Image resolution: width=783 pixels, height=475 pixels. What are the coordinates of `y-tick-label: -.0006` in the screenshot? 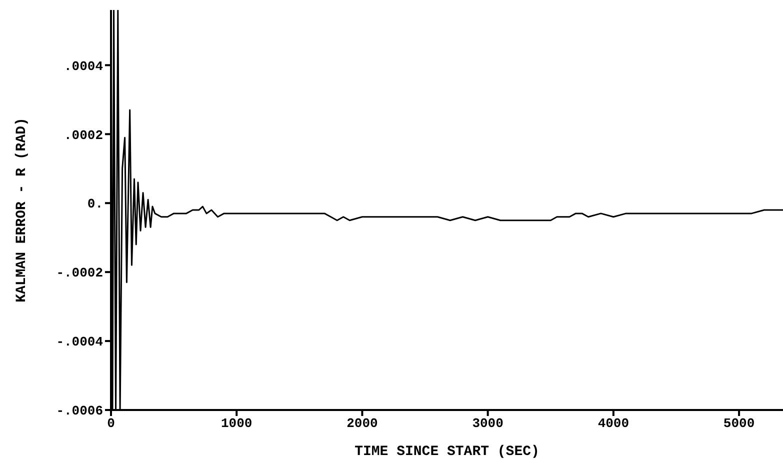 It's located at (80, 411).